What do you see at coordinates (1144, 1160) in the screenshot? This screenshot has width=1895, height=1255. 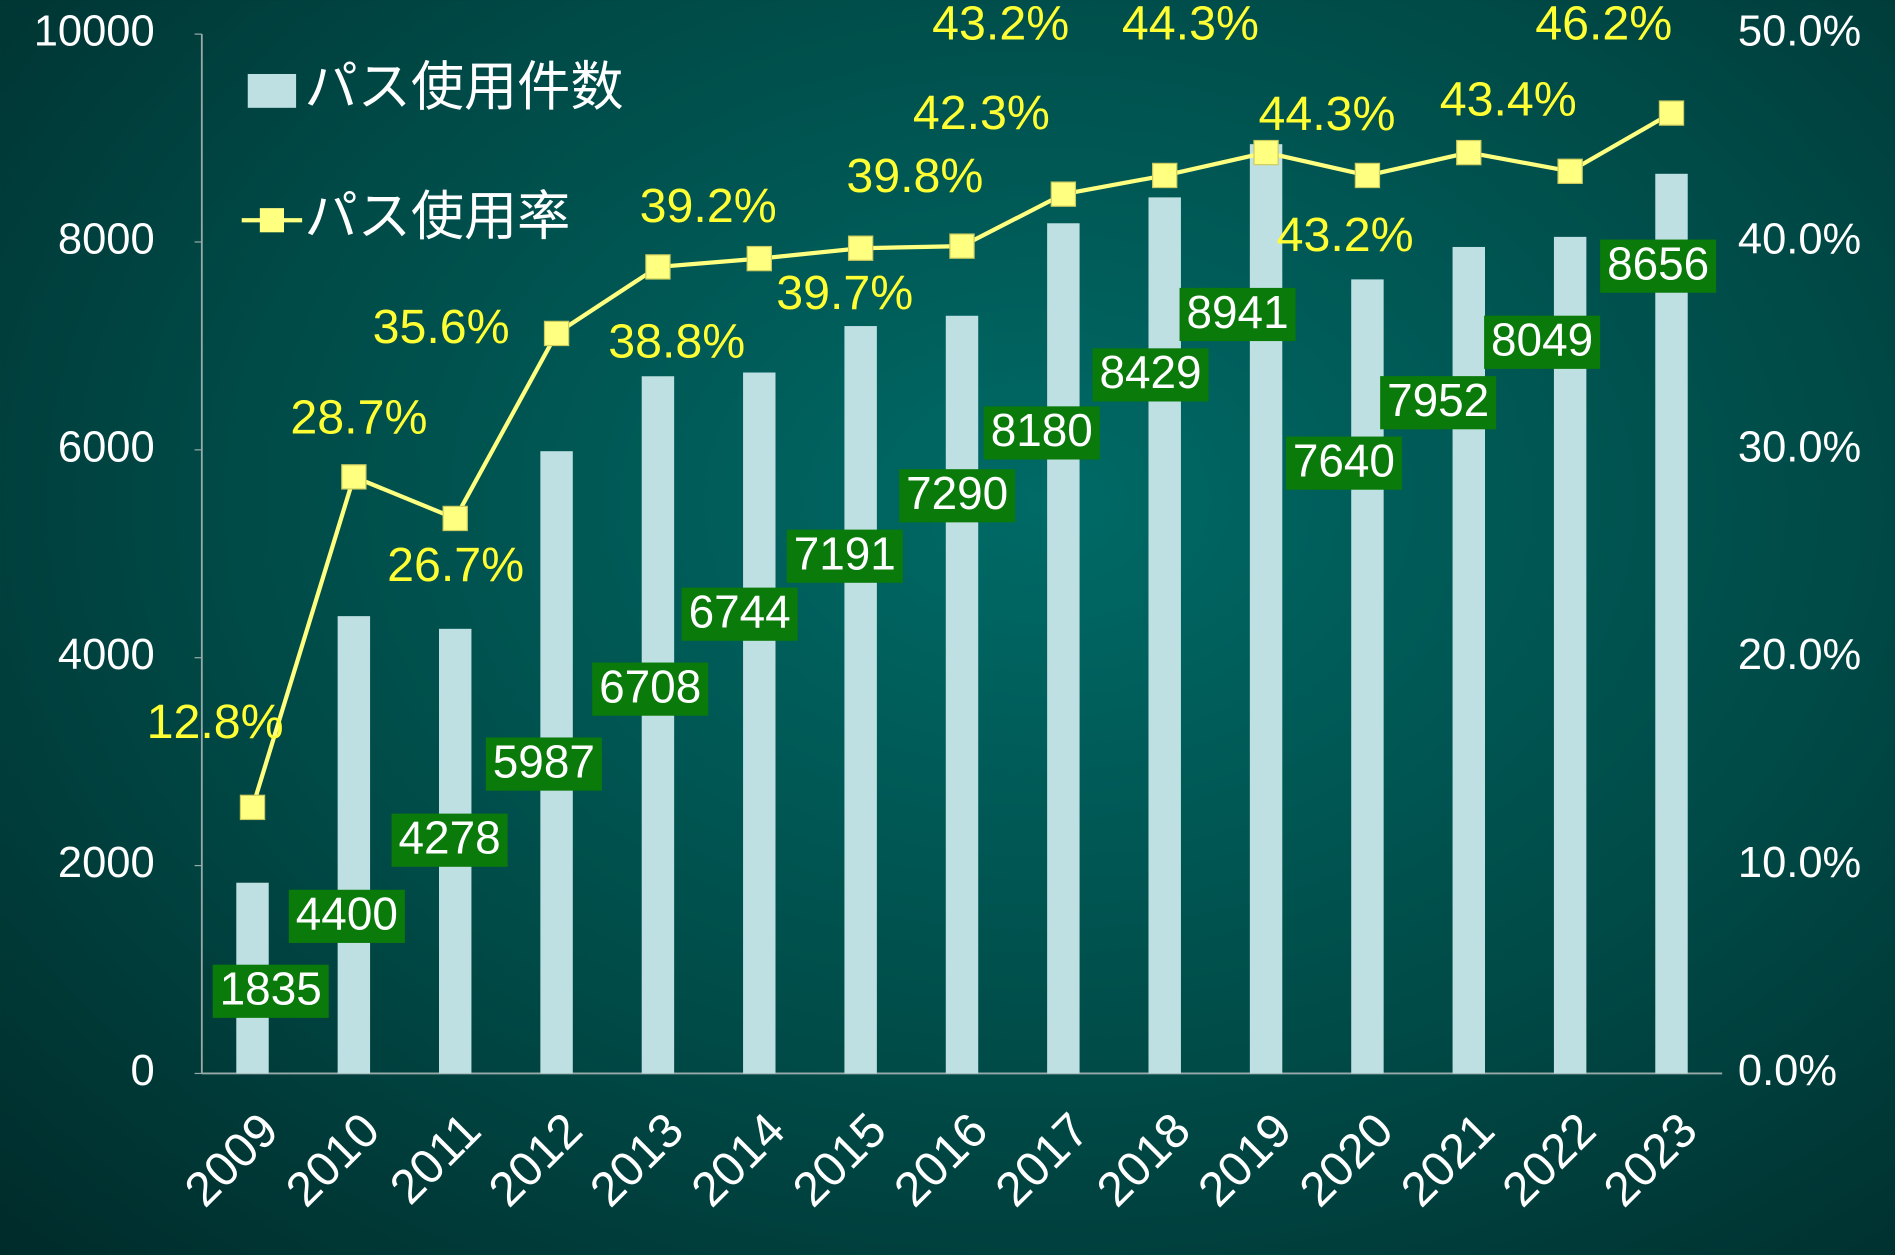 I see `x-tick-label: 2018` at bounding box center [1144, 1160].